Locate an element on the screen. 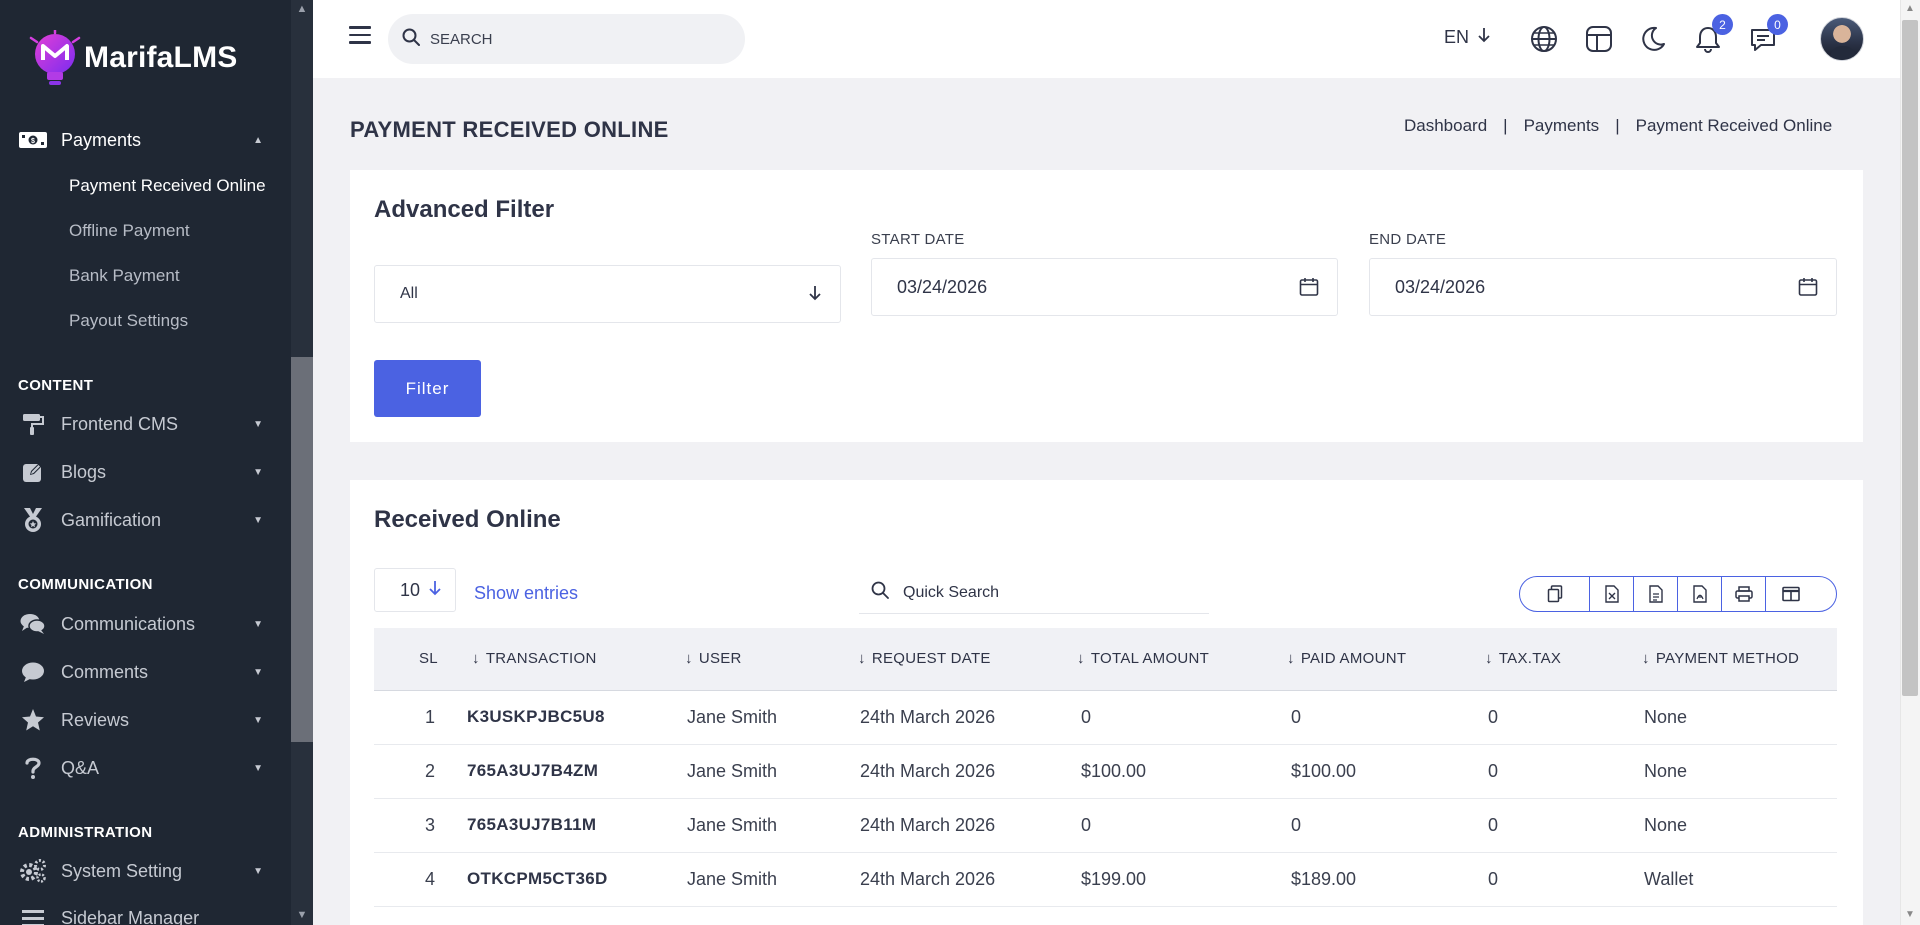 This screenshot has width=1920, height=925. language-selector: EN is located at coordinates (1467, 37).